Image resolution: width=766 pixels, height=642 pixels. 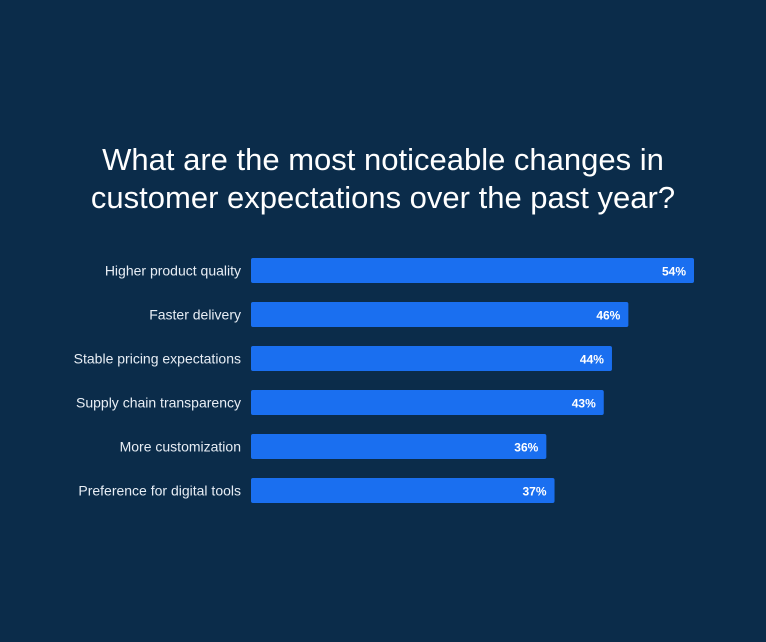 What do you see at coordinates (592, 360) in the screenshot?
I see `value-label: 44%` at bounding box center [592, 360].